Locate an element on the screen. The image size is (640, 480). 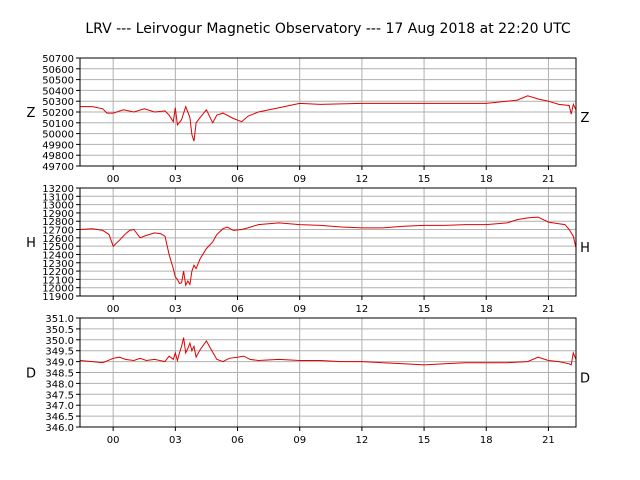
y-tick-label: 50000 is located at coordinates (58, 135).